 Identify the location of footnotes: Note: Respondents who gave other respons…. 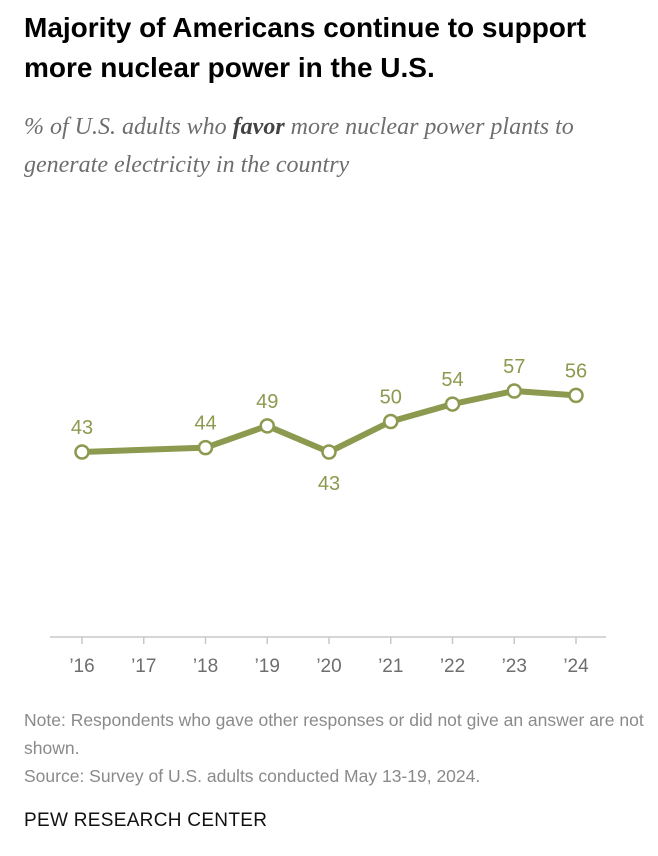
(334, 748).